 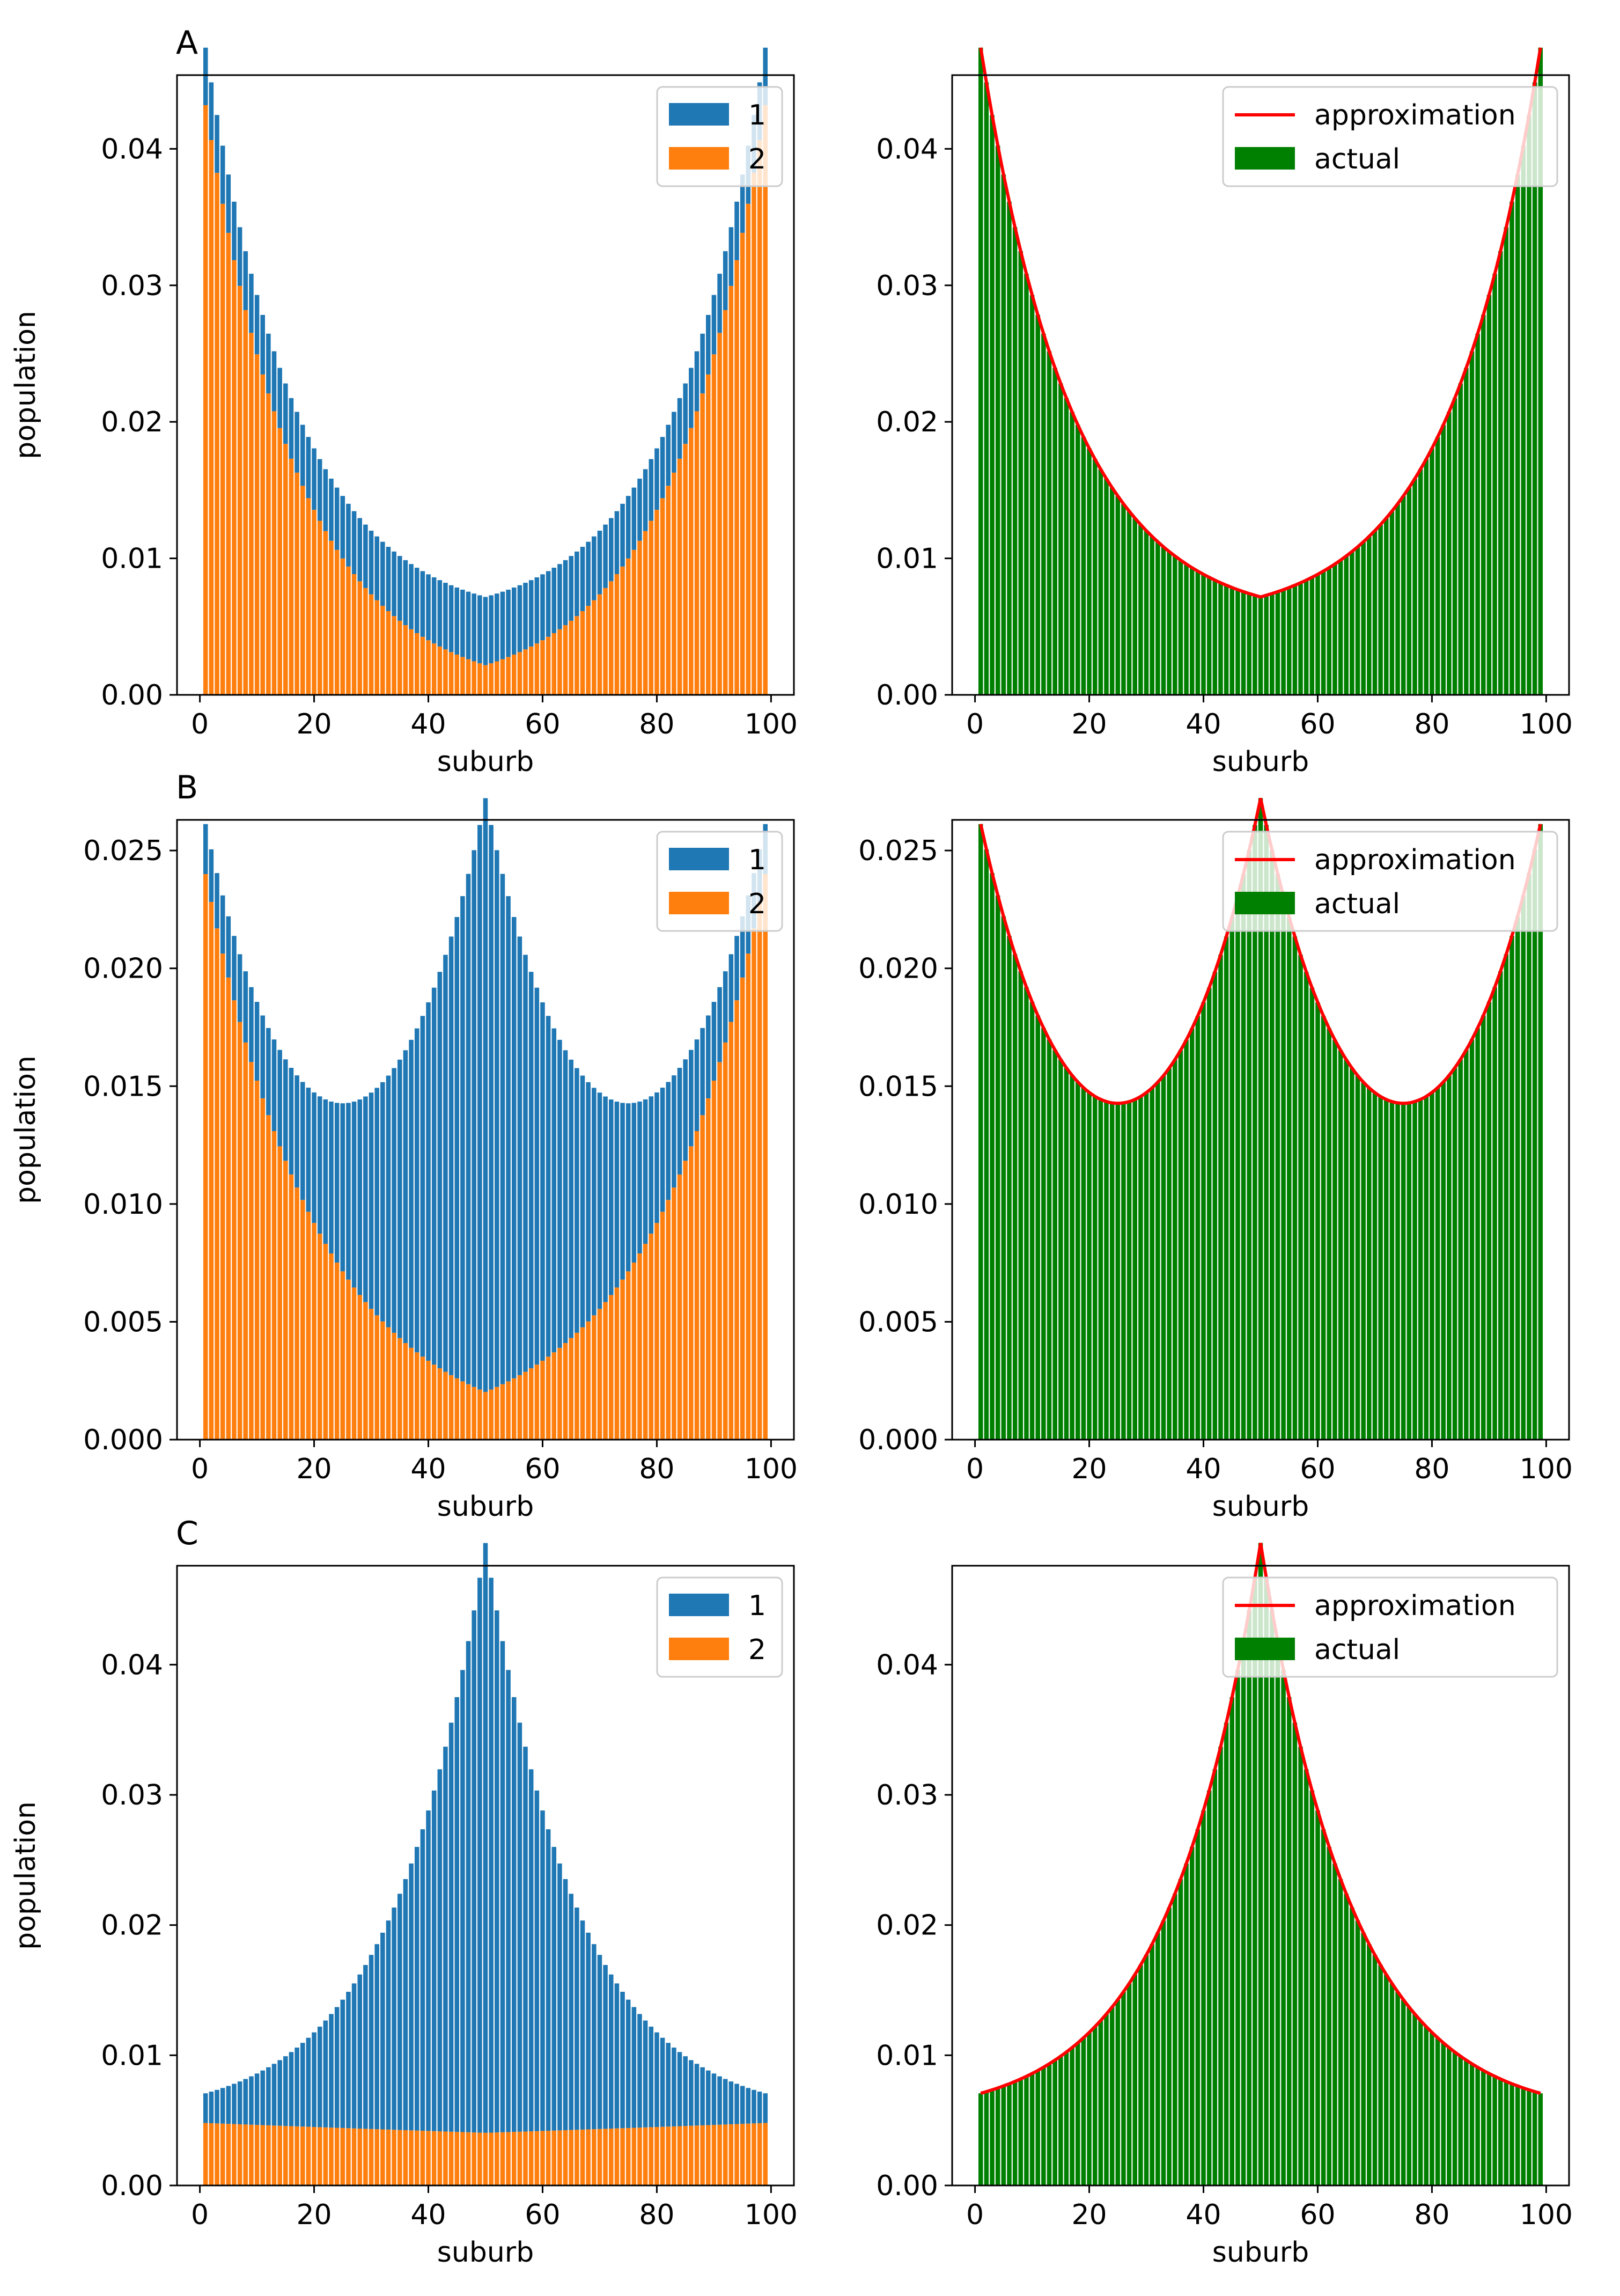 What do you see at coordinates (1260, 1130) in the screenshot?
I see `axes-frame` at bounding box center [1260, 1130].